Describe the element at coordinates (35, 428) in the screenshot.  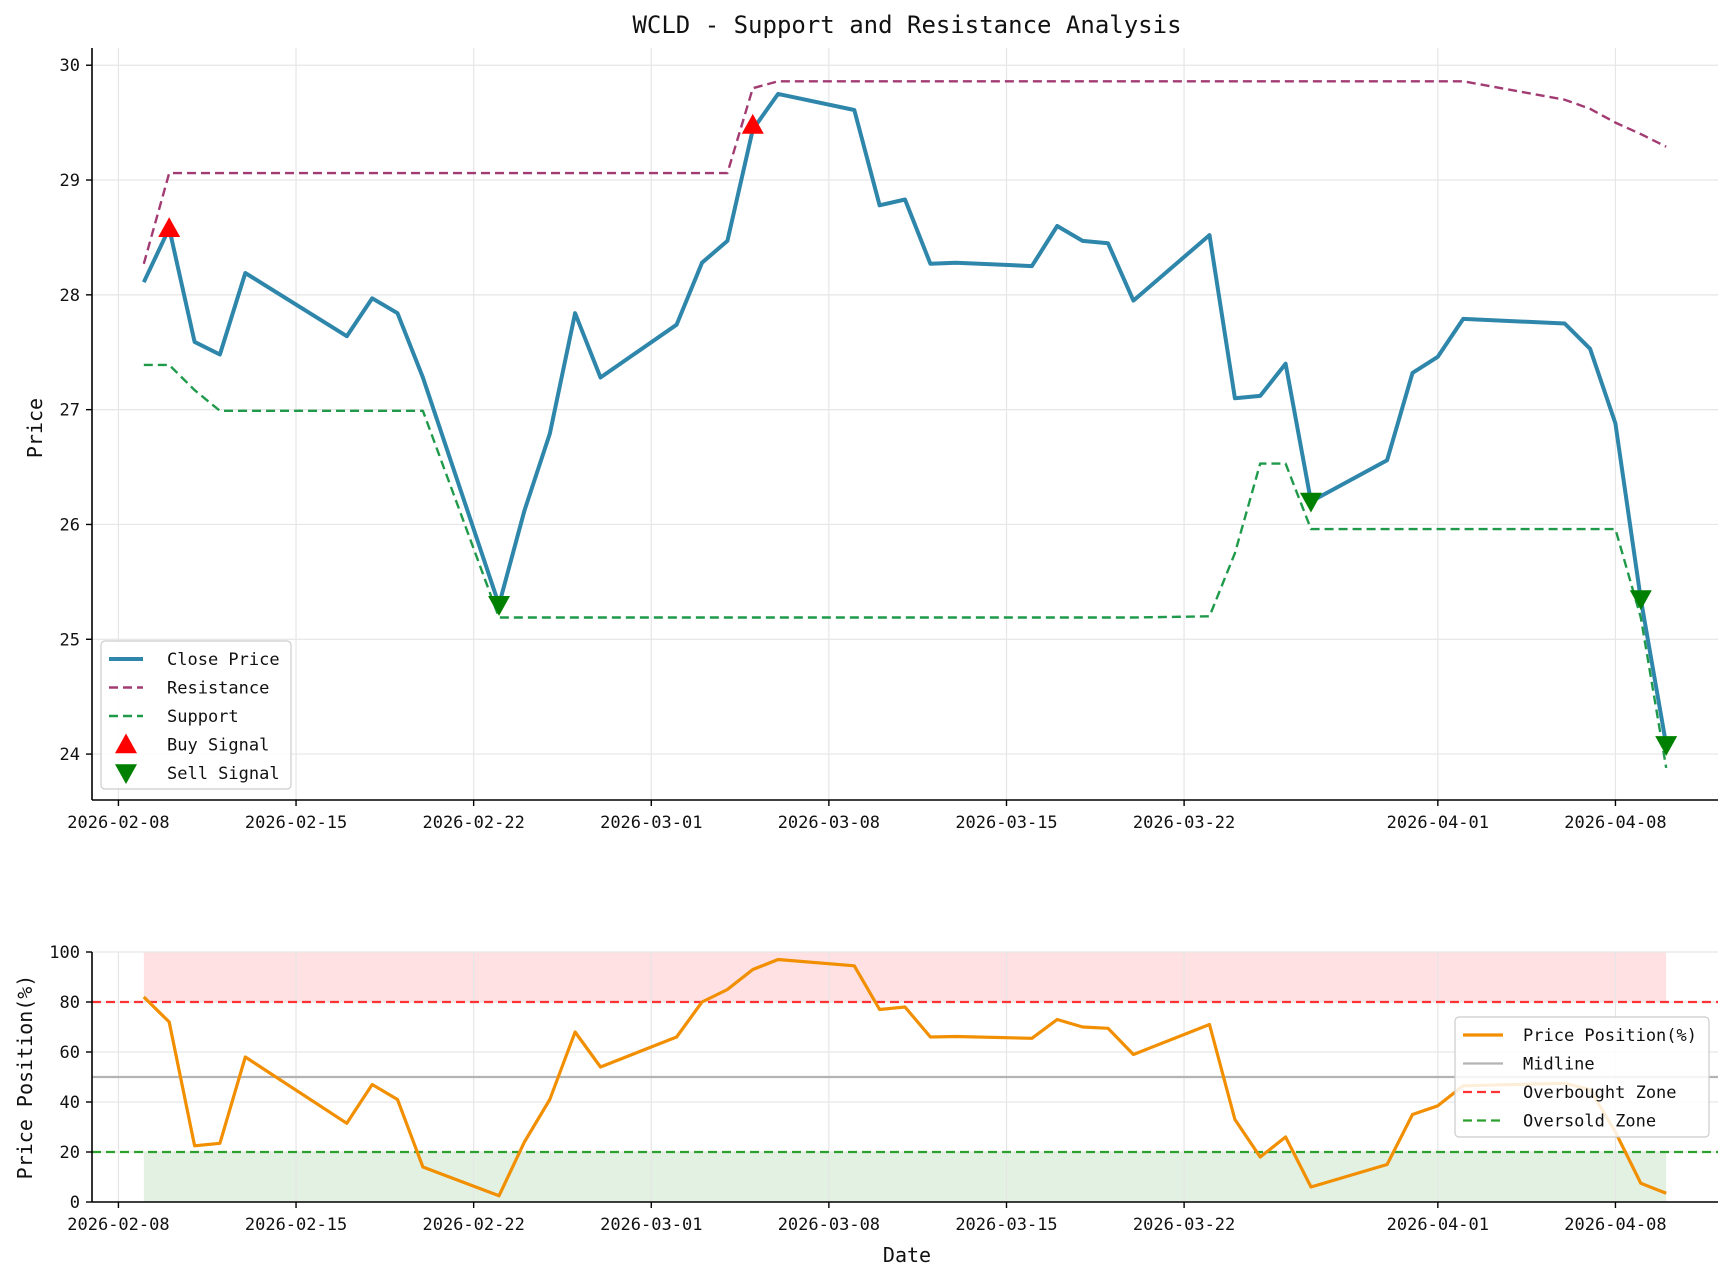
I see `price-y-axis-title: Price` at that location.